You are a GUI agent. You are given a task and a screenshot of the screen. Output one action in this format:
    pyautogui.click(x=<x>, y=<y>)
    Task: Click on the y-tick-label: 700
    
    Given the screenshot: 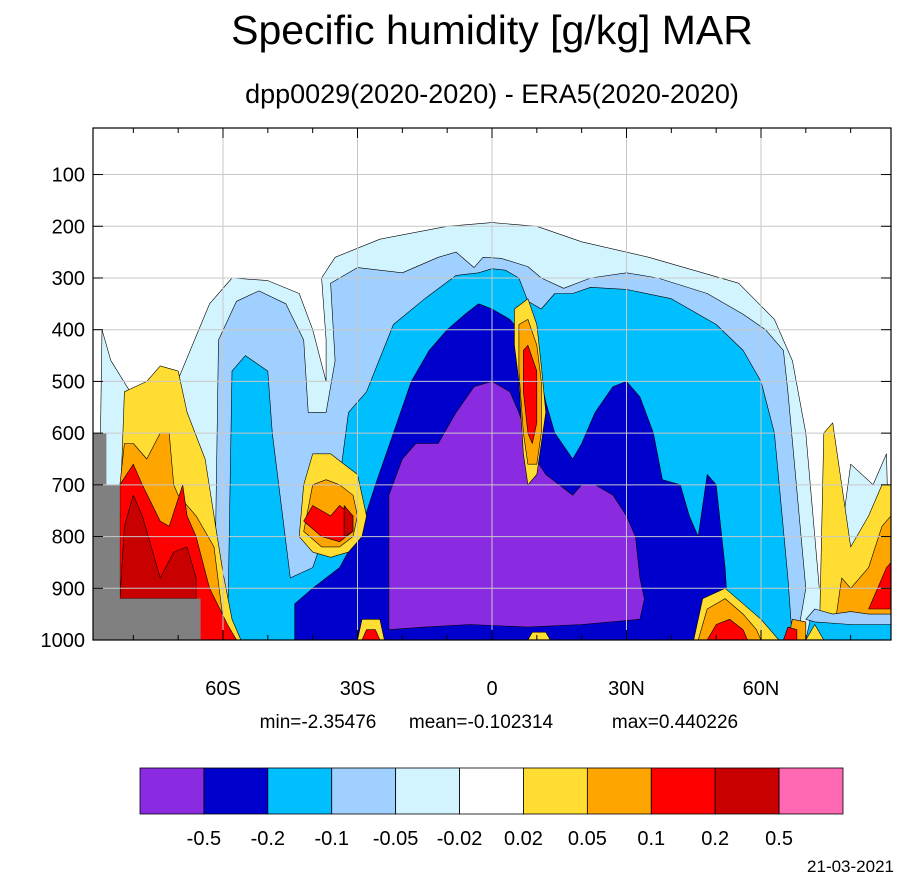 What is the action you would take?
    pyautogui.click(x=68, y=486)
    